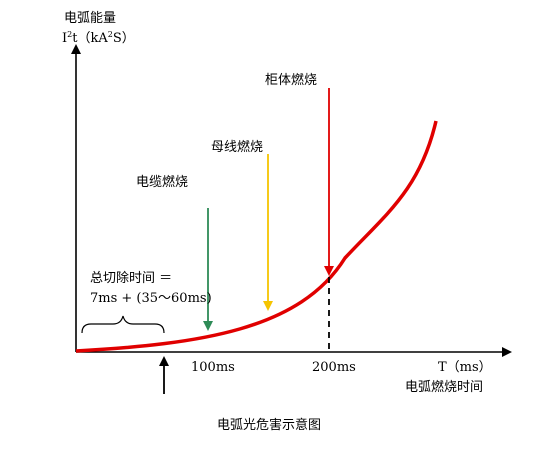 Image resolution: width=551 pixels, height=459 pixels. Describe the element at coordinates (151, 298) in the screenshot. I see `clearing-time-label-line2: 7ms + (35～60ms)` at that location.